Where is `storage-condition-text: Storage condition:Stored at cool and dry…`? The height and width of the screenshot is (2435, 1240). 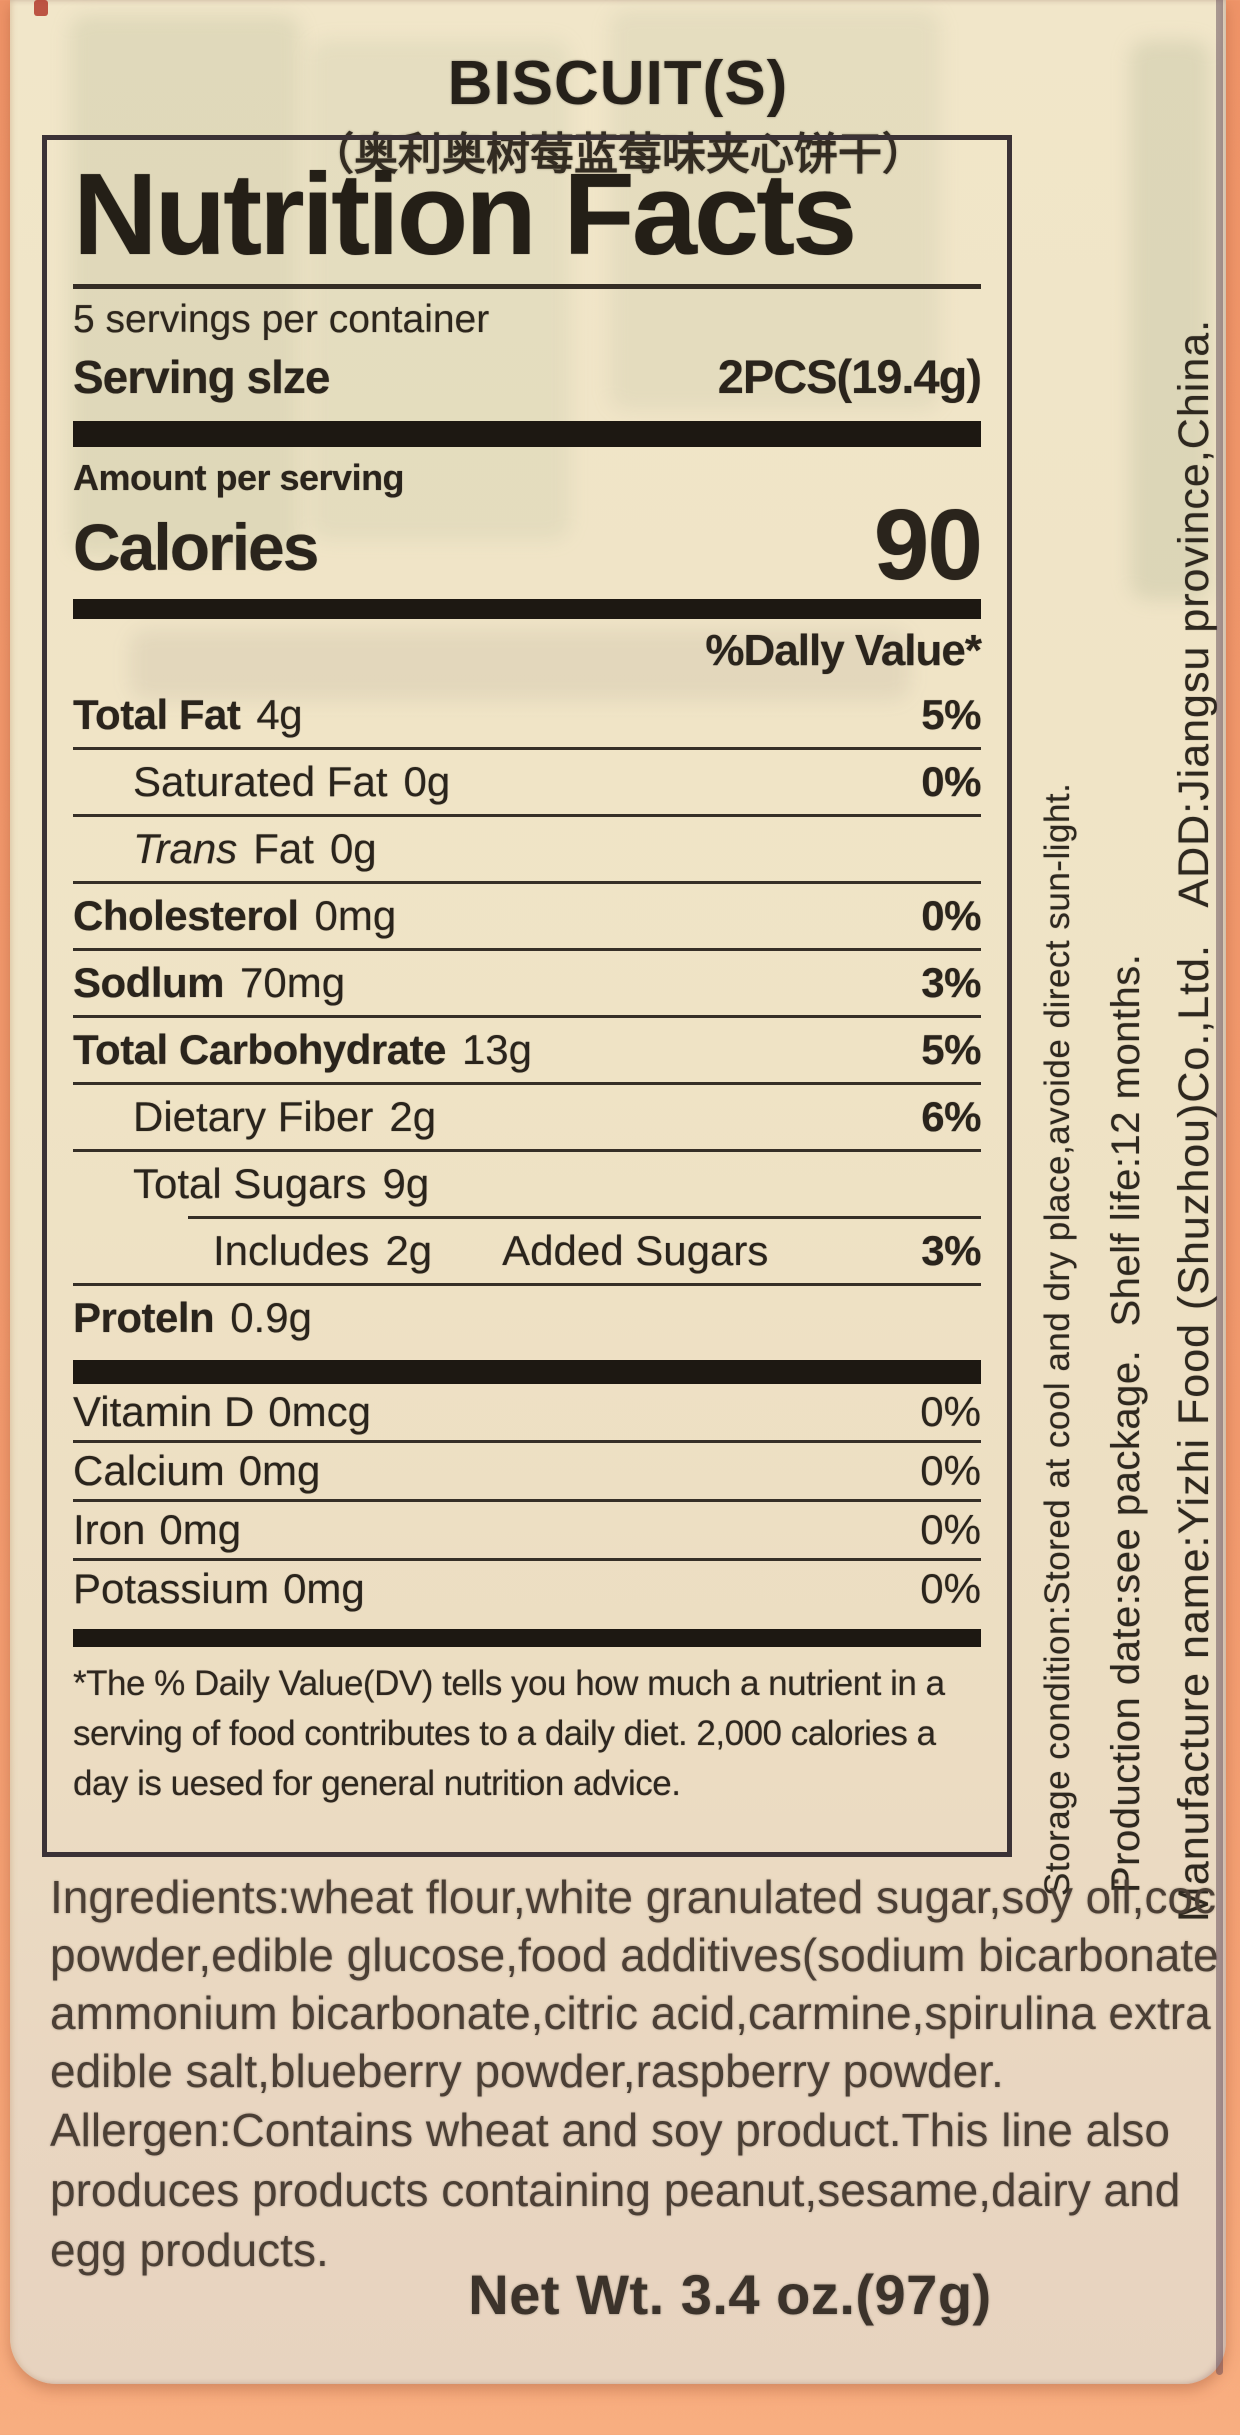 storage-condition-text: Storage condition:Stored at cool and dry… is located at coordinates (1057, 1339).